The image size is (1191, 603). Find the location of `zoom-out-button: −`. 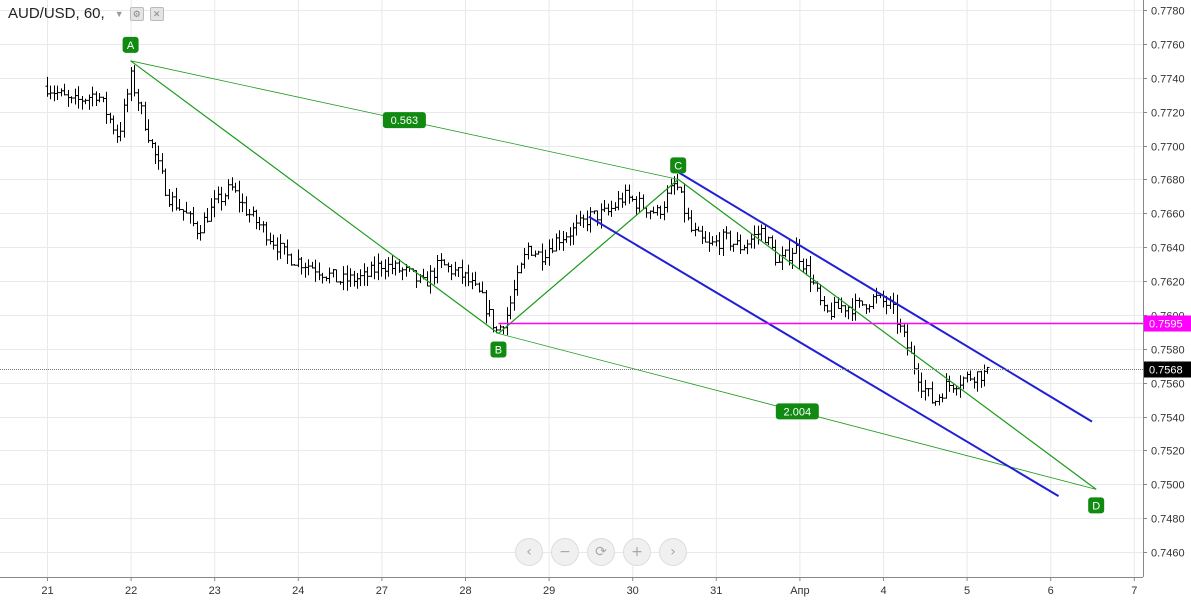

zoom-out-button: − is located at coordinates (565, 552).